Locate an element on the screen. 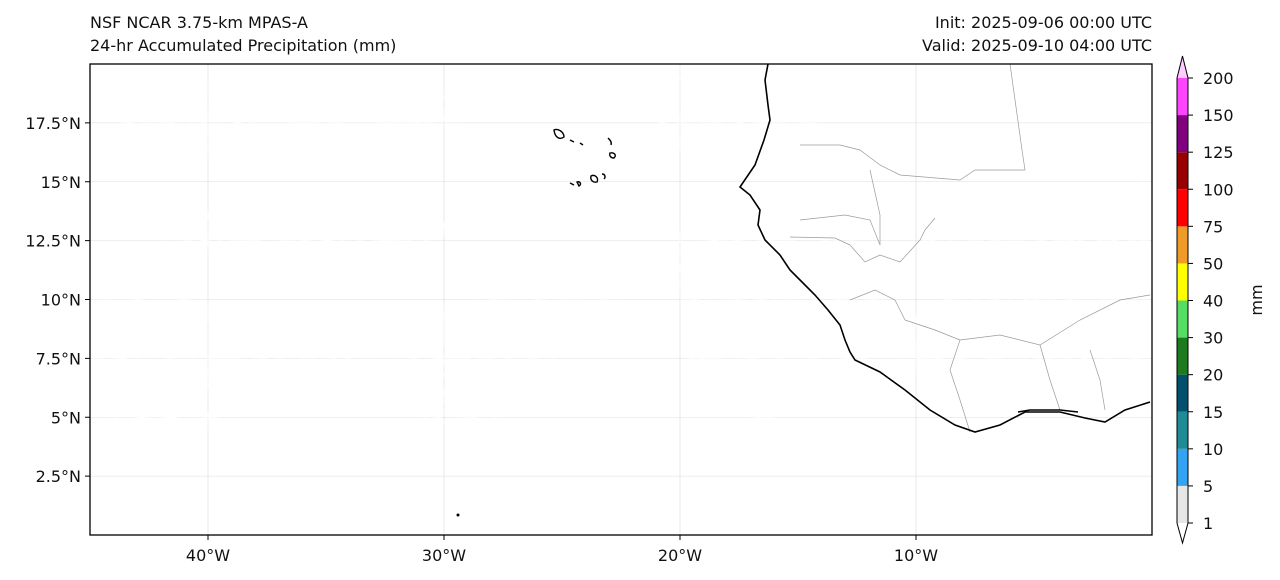 The height and width of the screenshot is (580, 1280). field-title: 24-hr Accumulated Precipitation (mm) is located at coordinates (243, 45).